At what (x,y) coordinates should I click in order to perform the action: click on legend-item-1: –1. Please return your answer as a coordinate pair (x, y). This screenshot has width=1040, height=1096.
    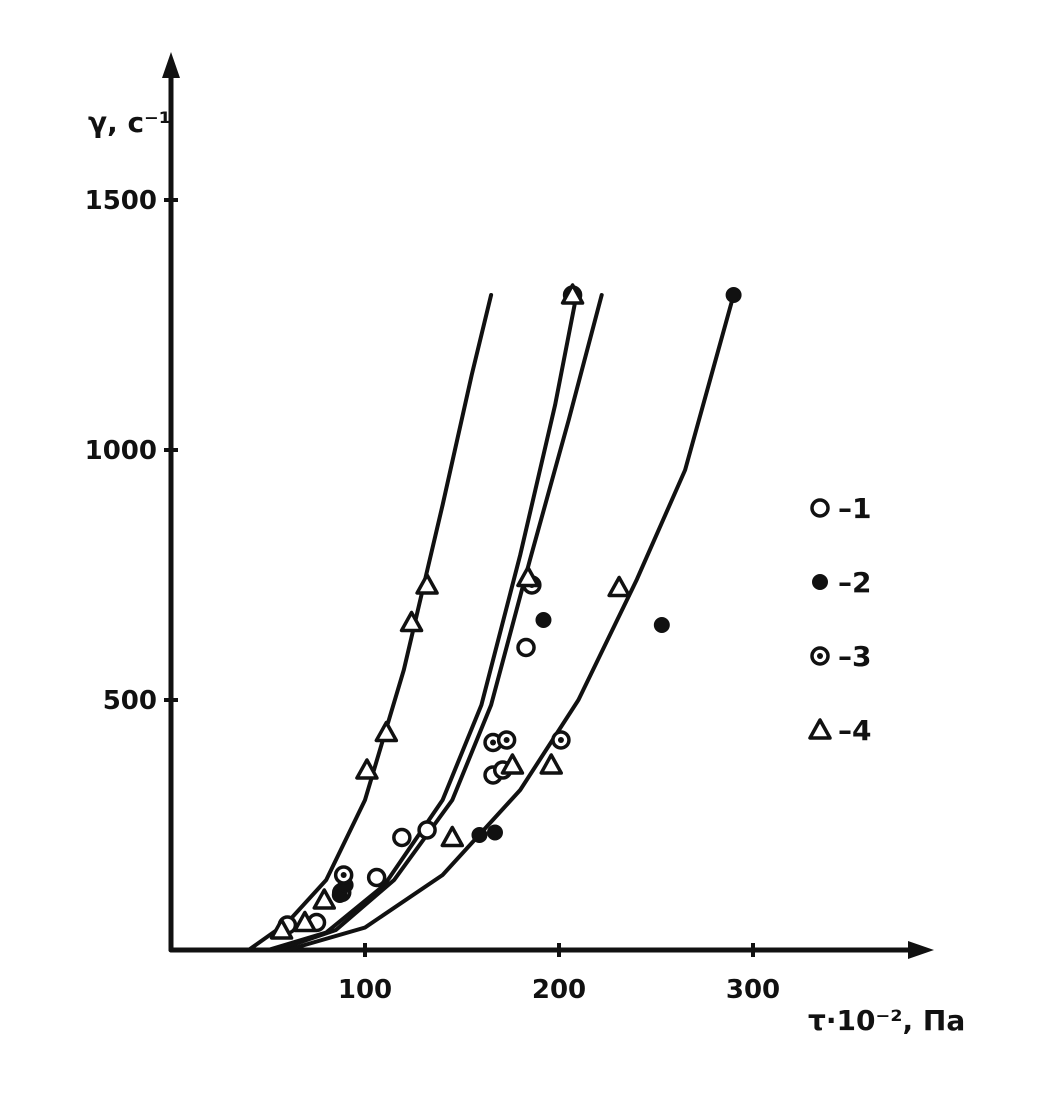
    Looking at the image, I should click on (840, 508).